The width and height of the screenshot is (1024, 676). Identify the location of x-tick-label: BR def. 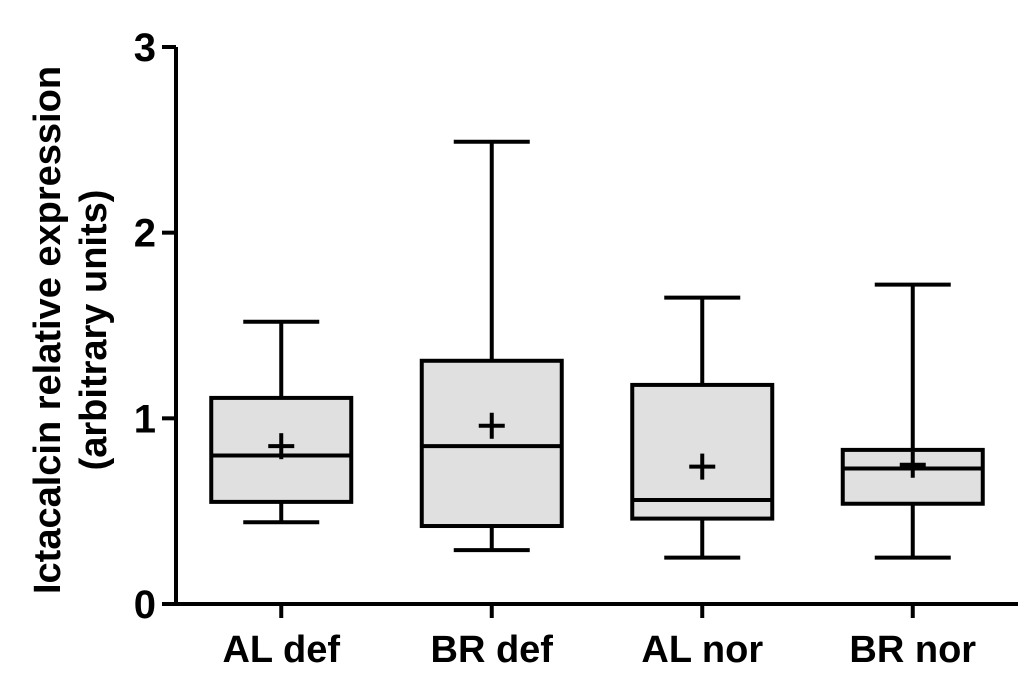
(492, 650).